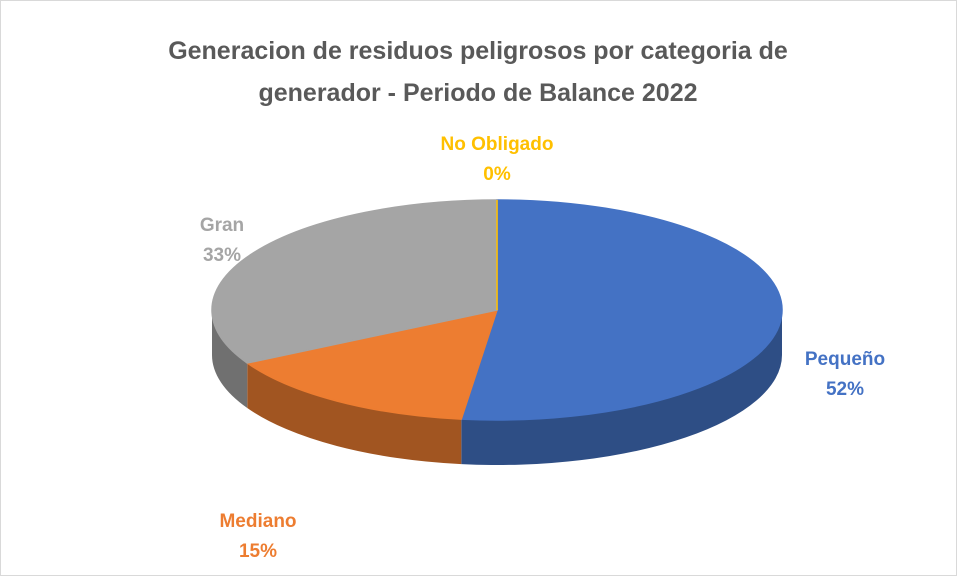  I want to click on value-label: 15%, so click(258, 551).